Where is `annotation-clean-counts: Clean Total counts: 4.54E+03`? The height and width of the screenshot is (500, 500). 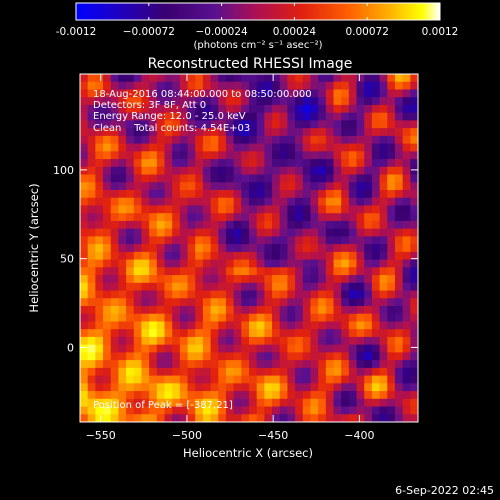 annotation-clean-counts: Clean Total counts: 4.54E+03 is located at coordinates (171, 128).